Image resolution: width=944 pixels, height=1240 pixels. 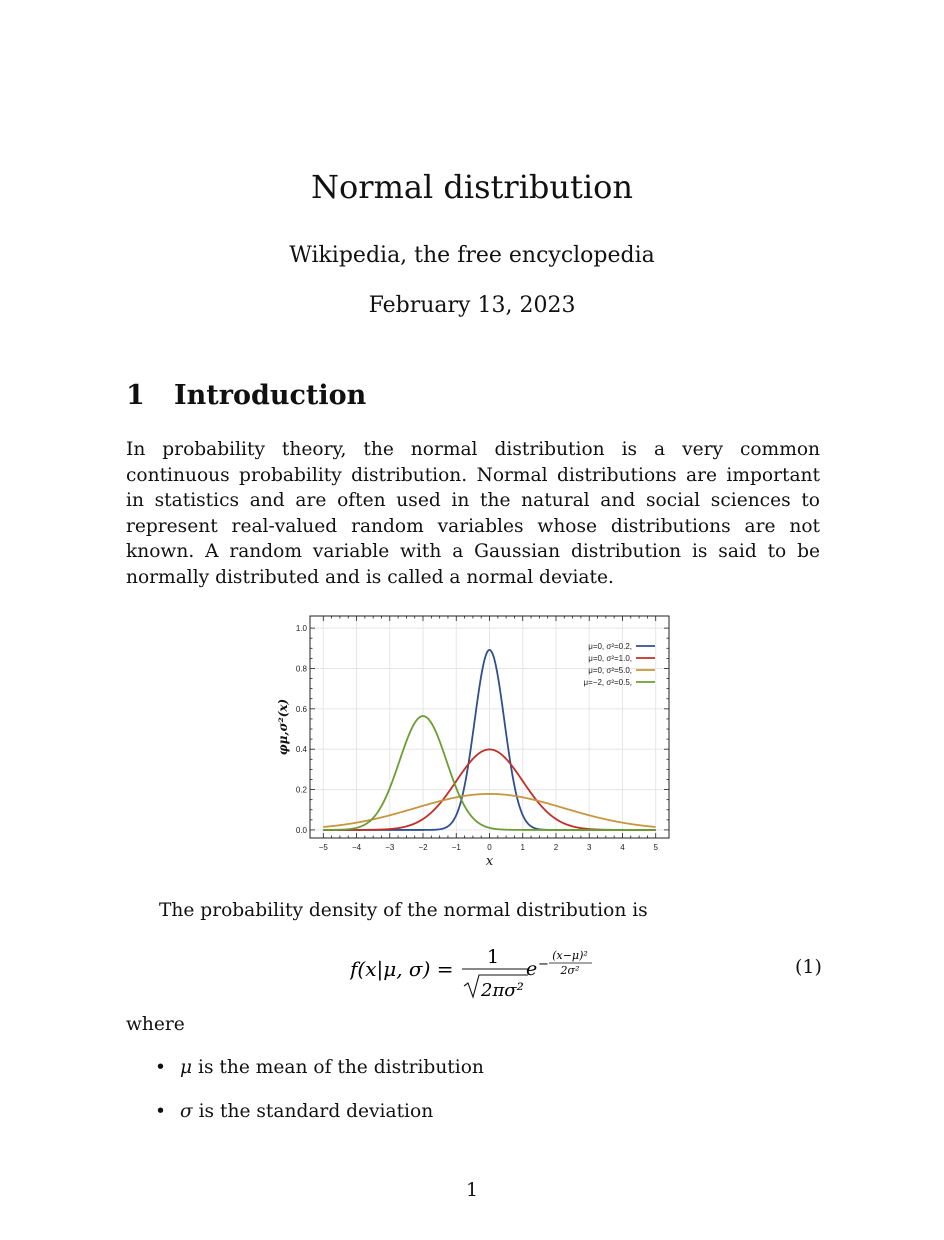 I want to click on section-title: Introduction, so click(x=270, y=395).